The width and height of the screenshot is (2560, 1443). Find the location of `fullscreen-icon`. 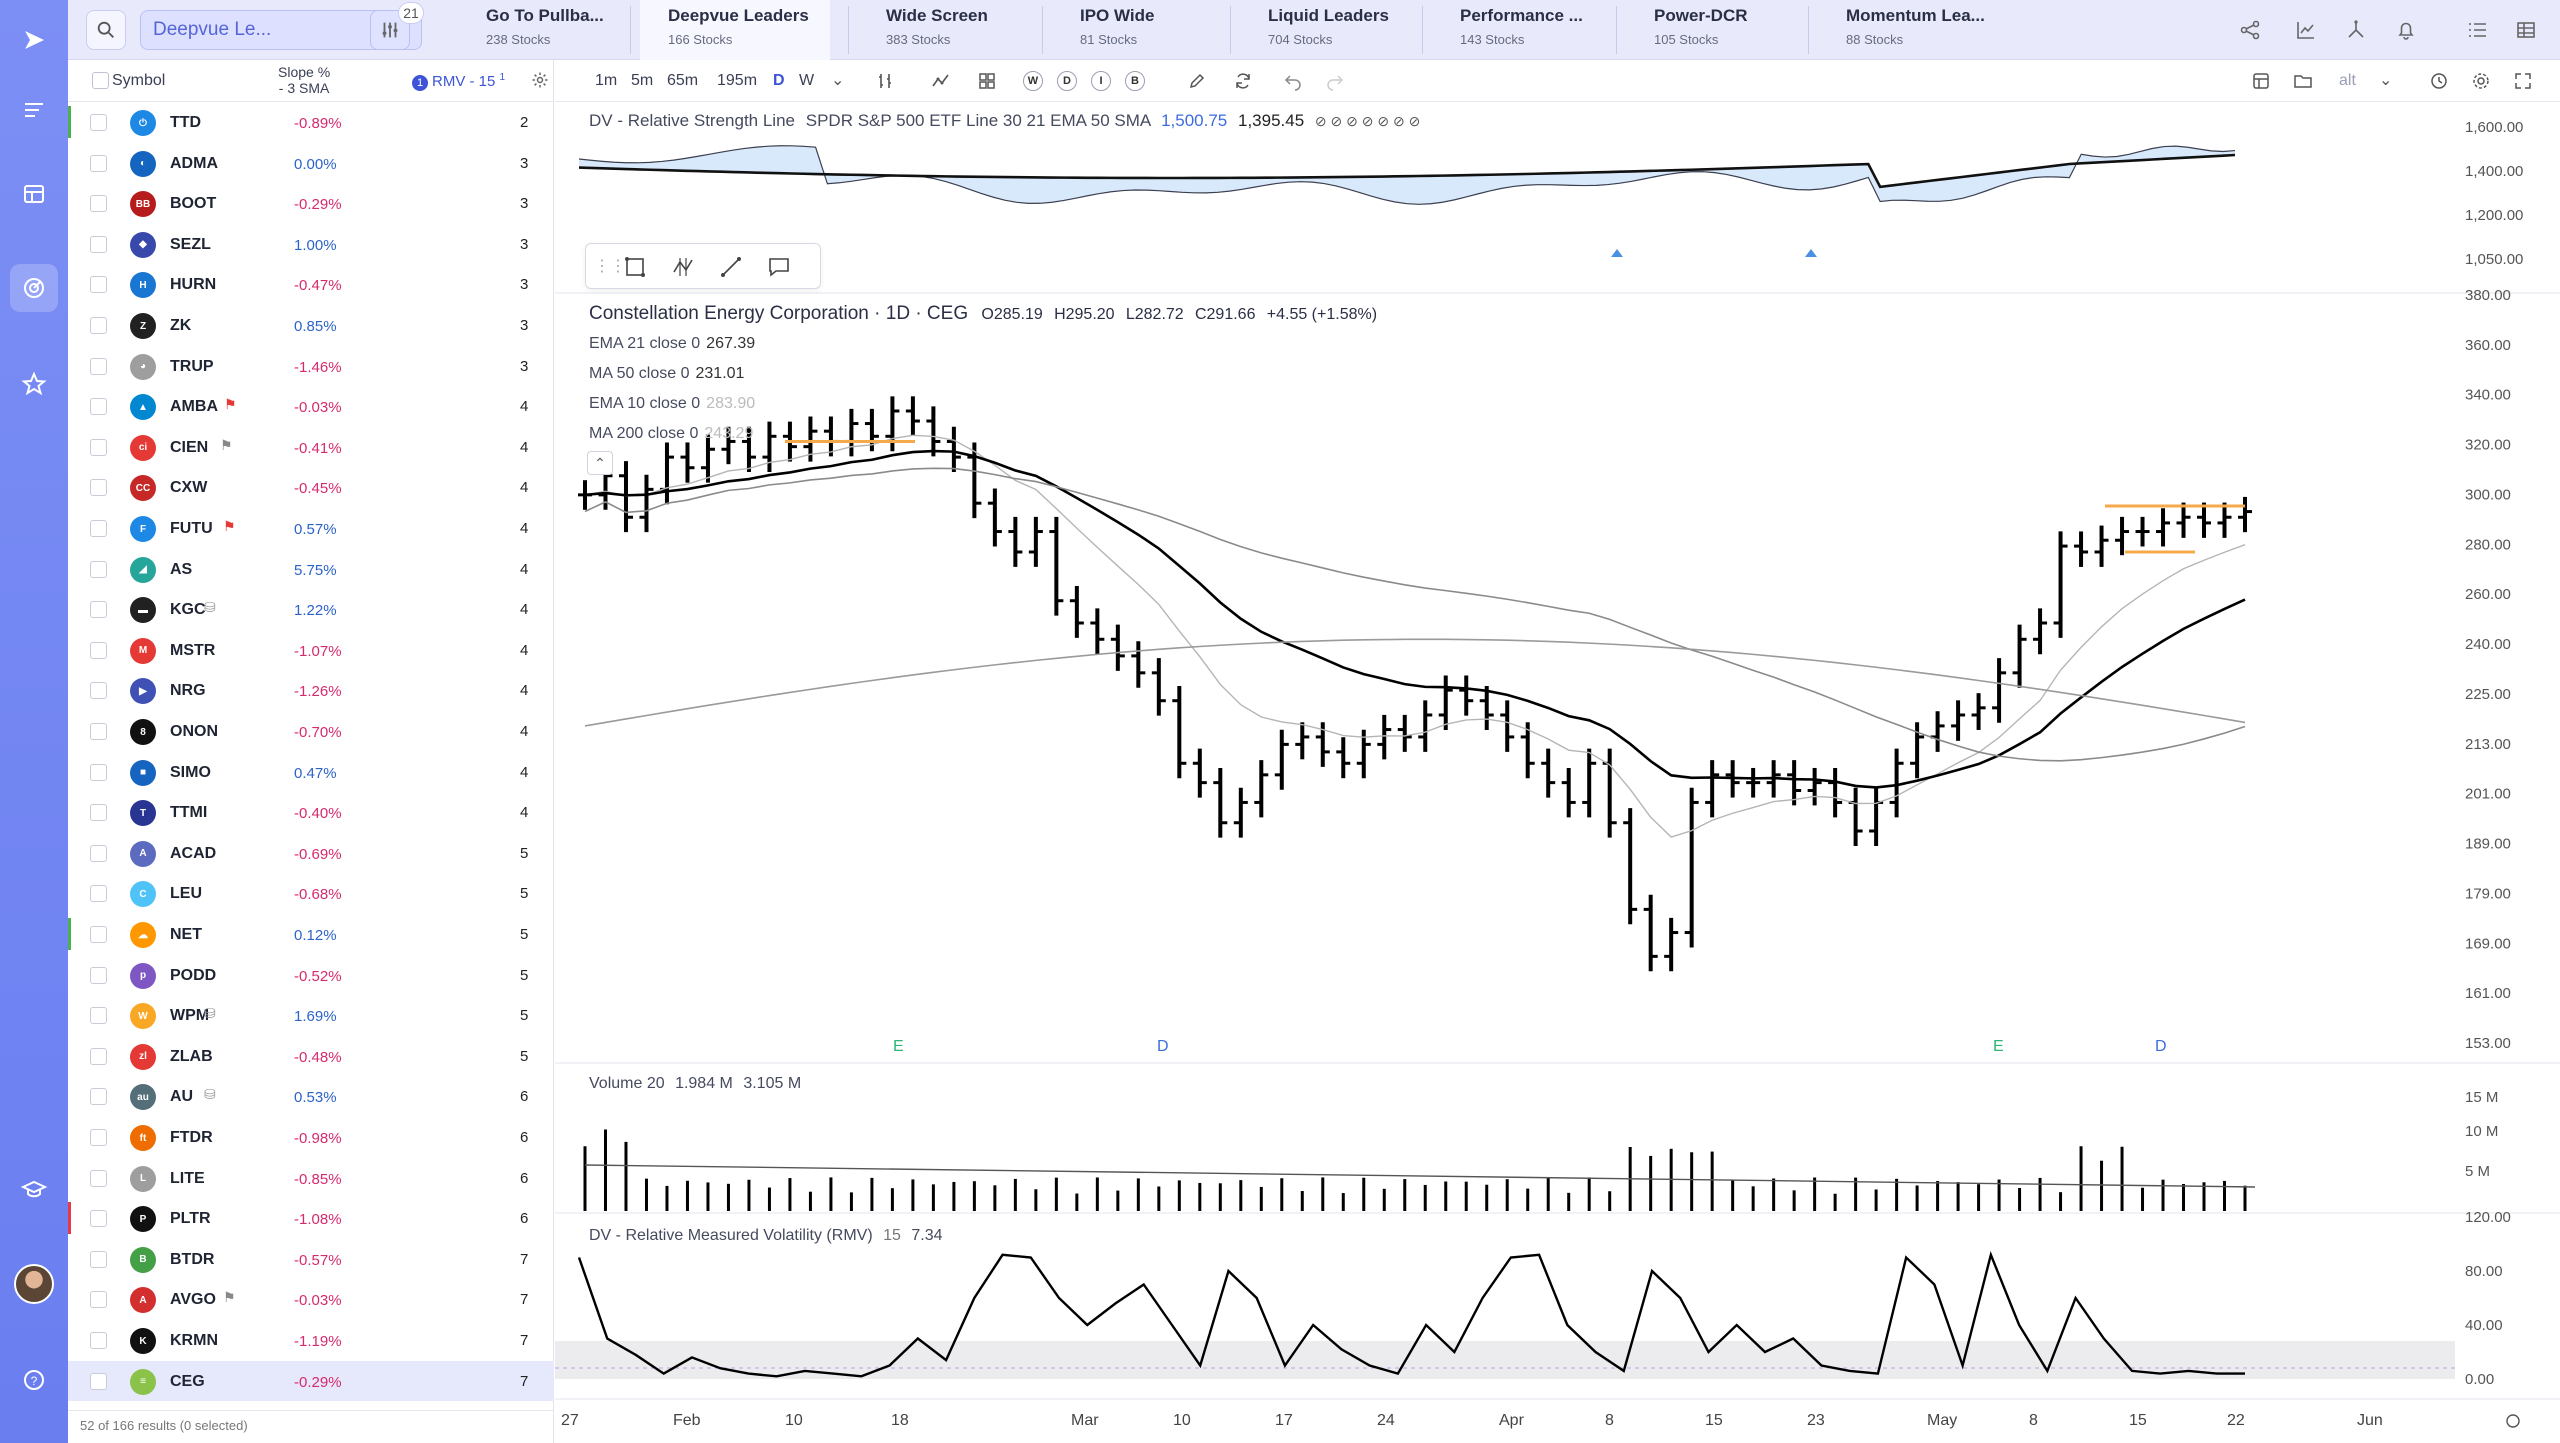

fullscreen-icon is located at coordinates (2523, 81).